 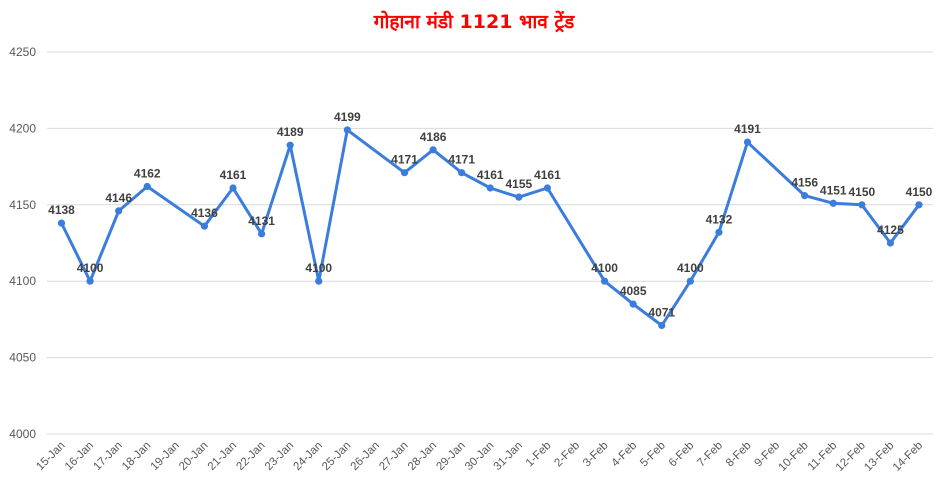 I want to click on y-tick-label: 4250, so click(x=22, y=52).